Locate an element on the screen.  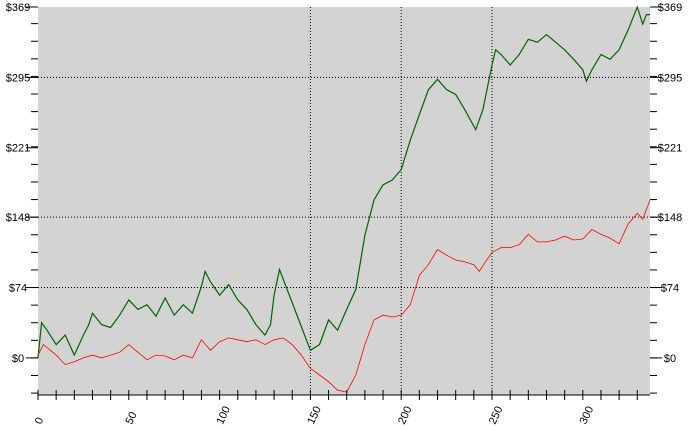
x-tick-label: 200 is located at coordinates (405, 416).